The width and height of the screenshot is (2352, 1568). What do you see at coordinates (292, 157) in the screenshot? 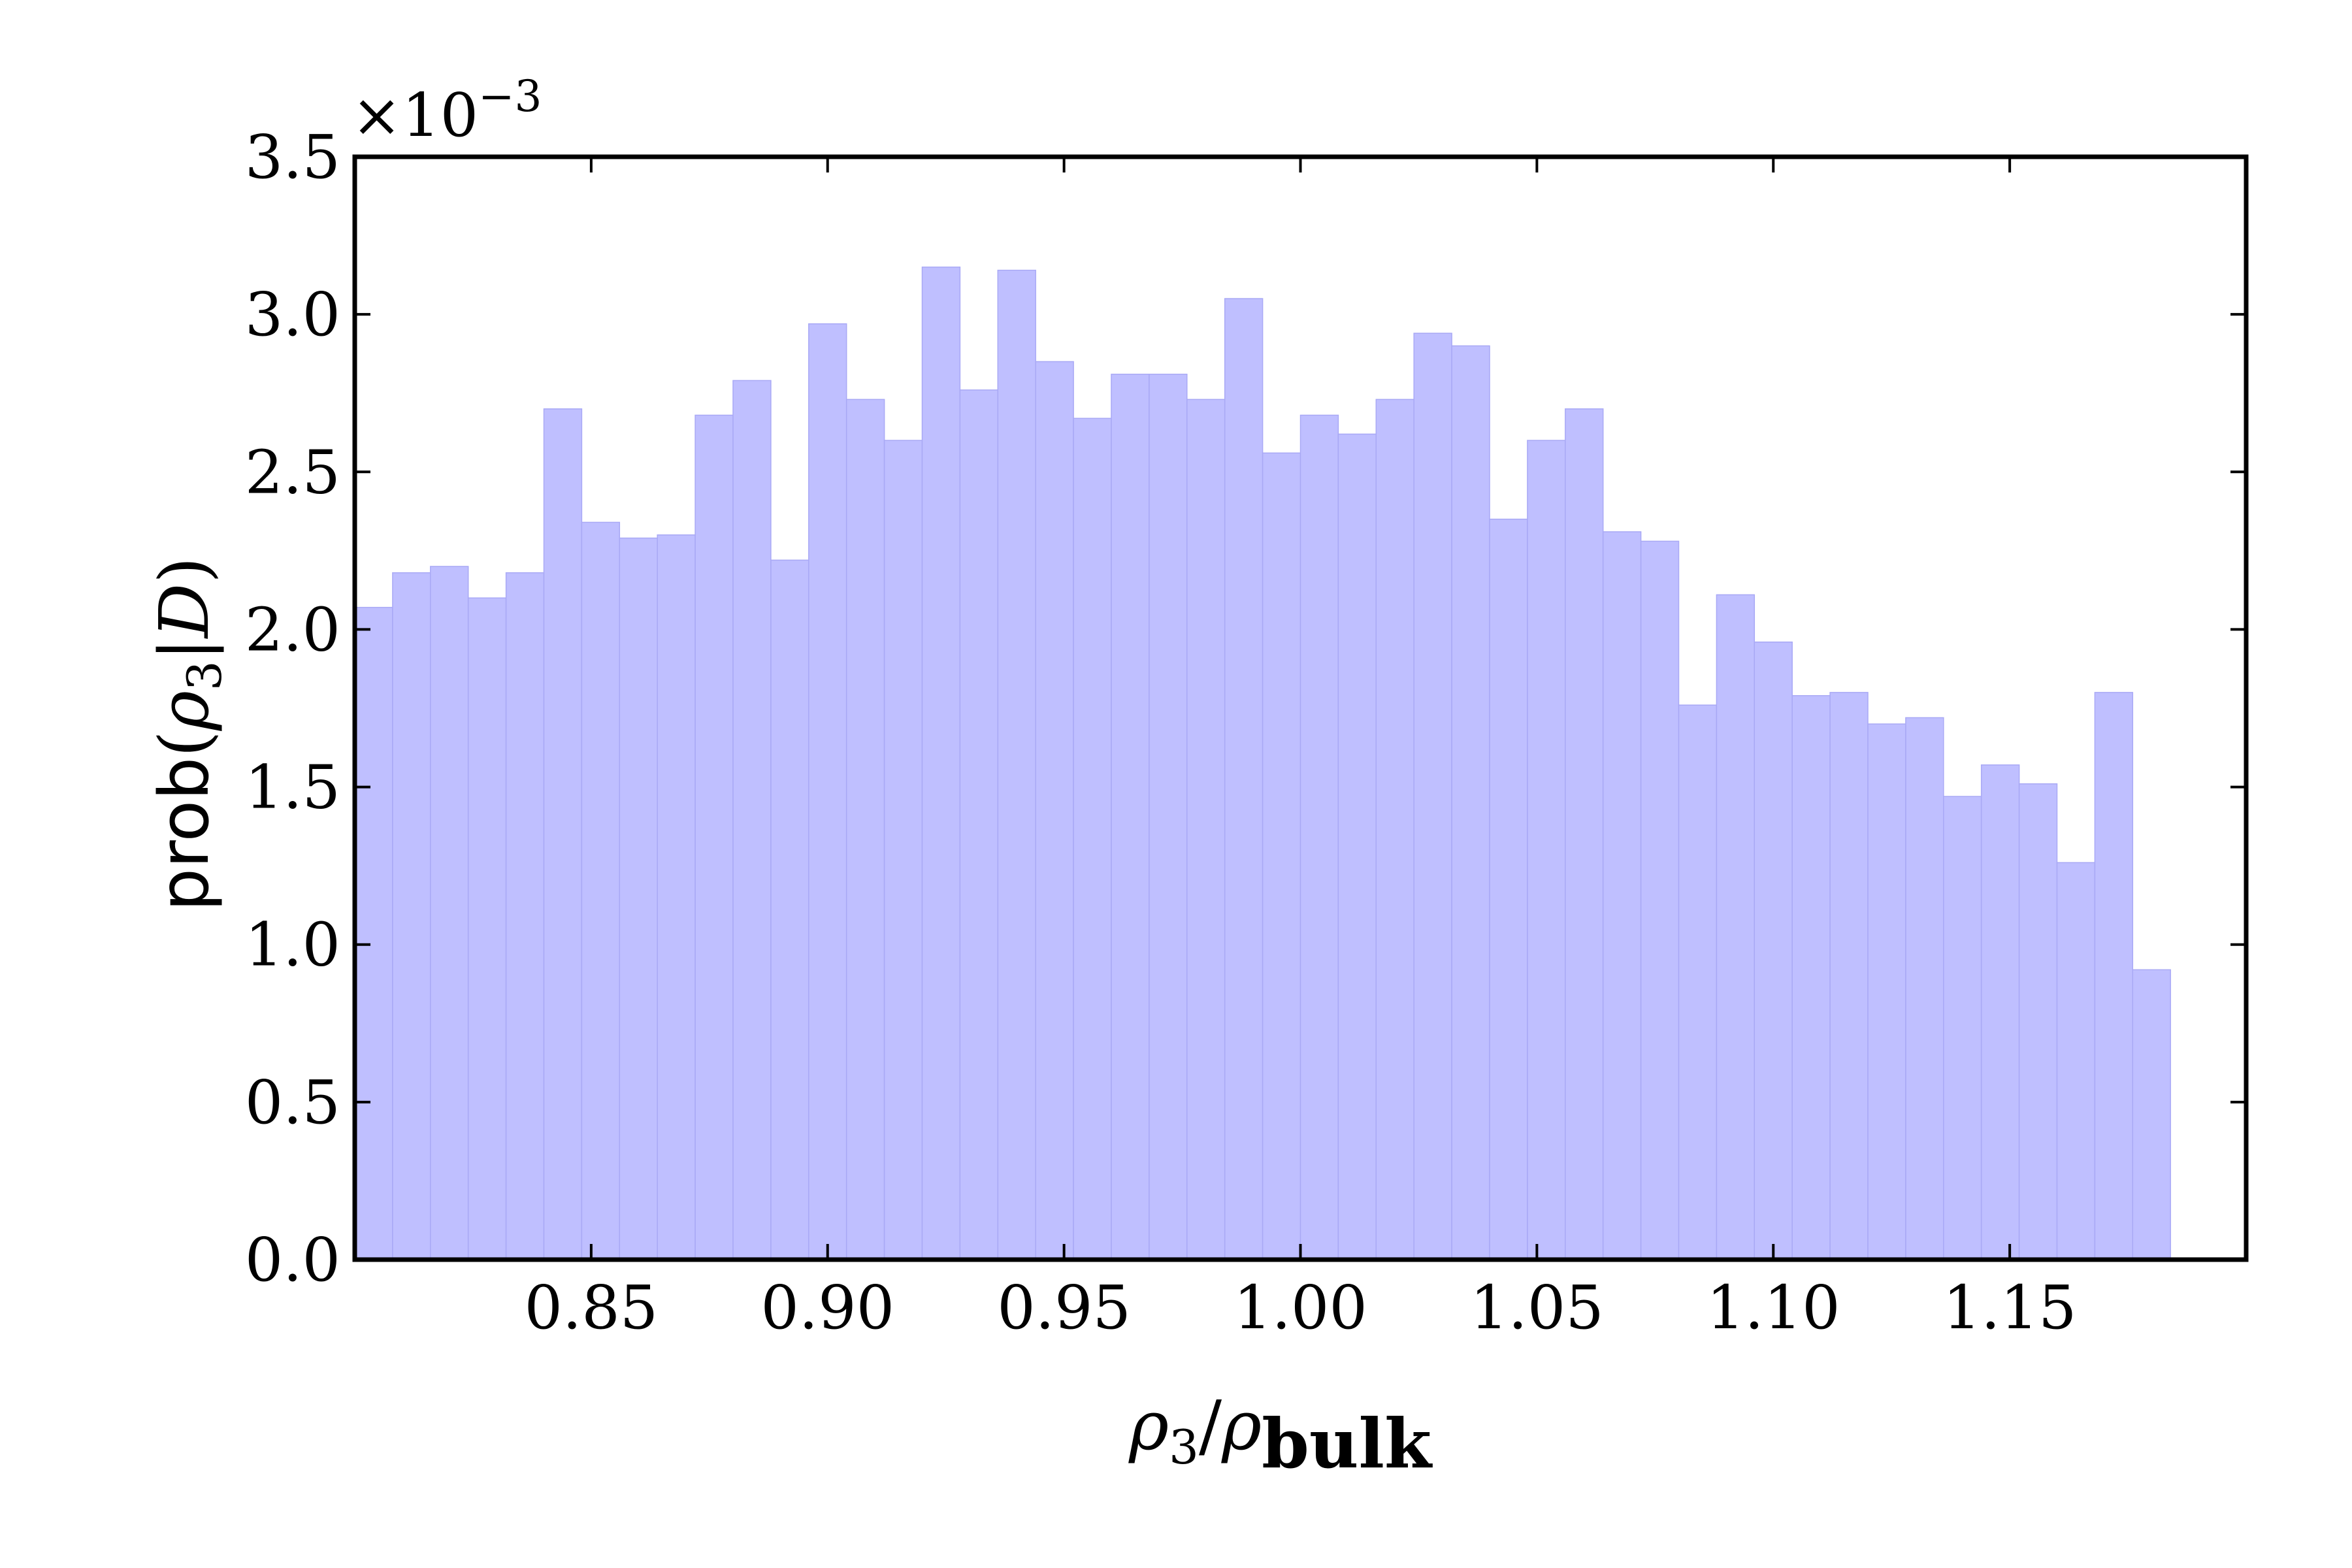
I see `y-tick-label: 3.5` at bounding box center [292, 157].